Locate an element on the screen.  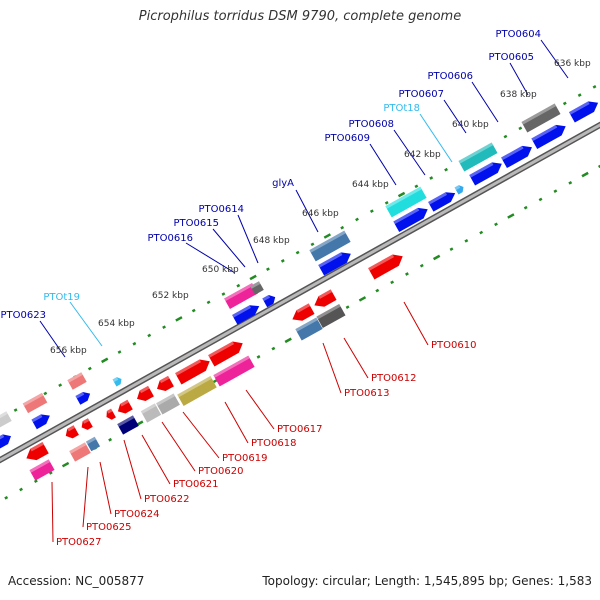
gene-PTO0622 is located at coordinates (111, 414).